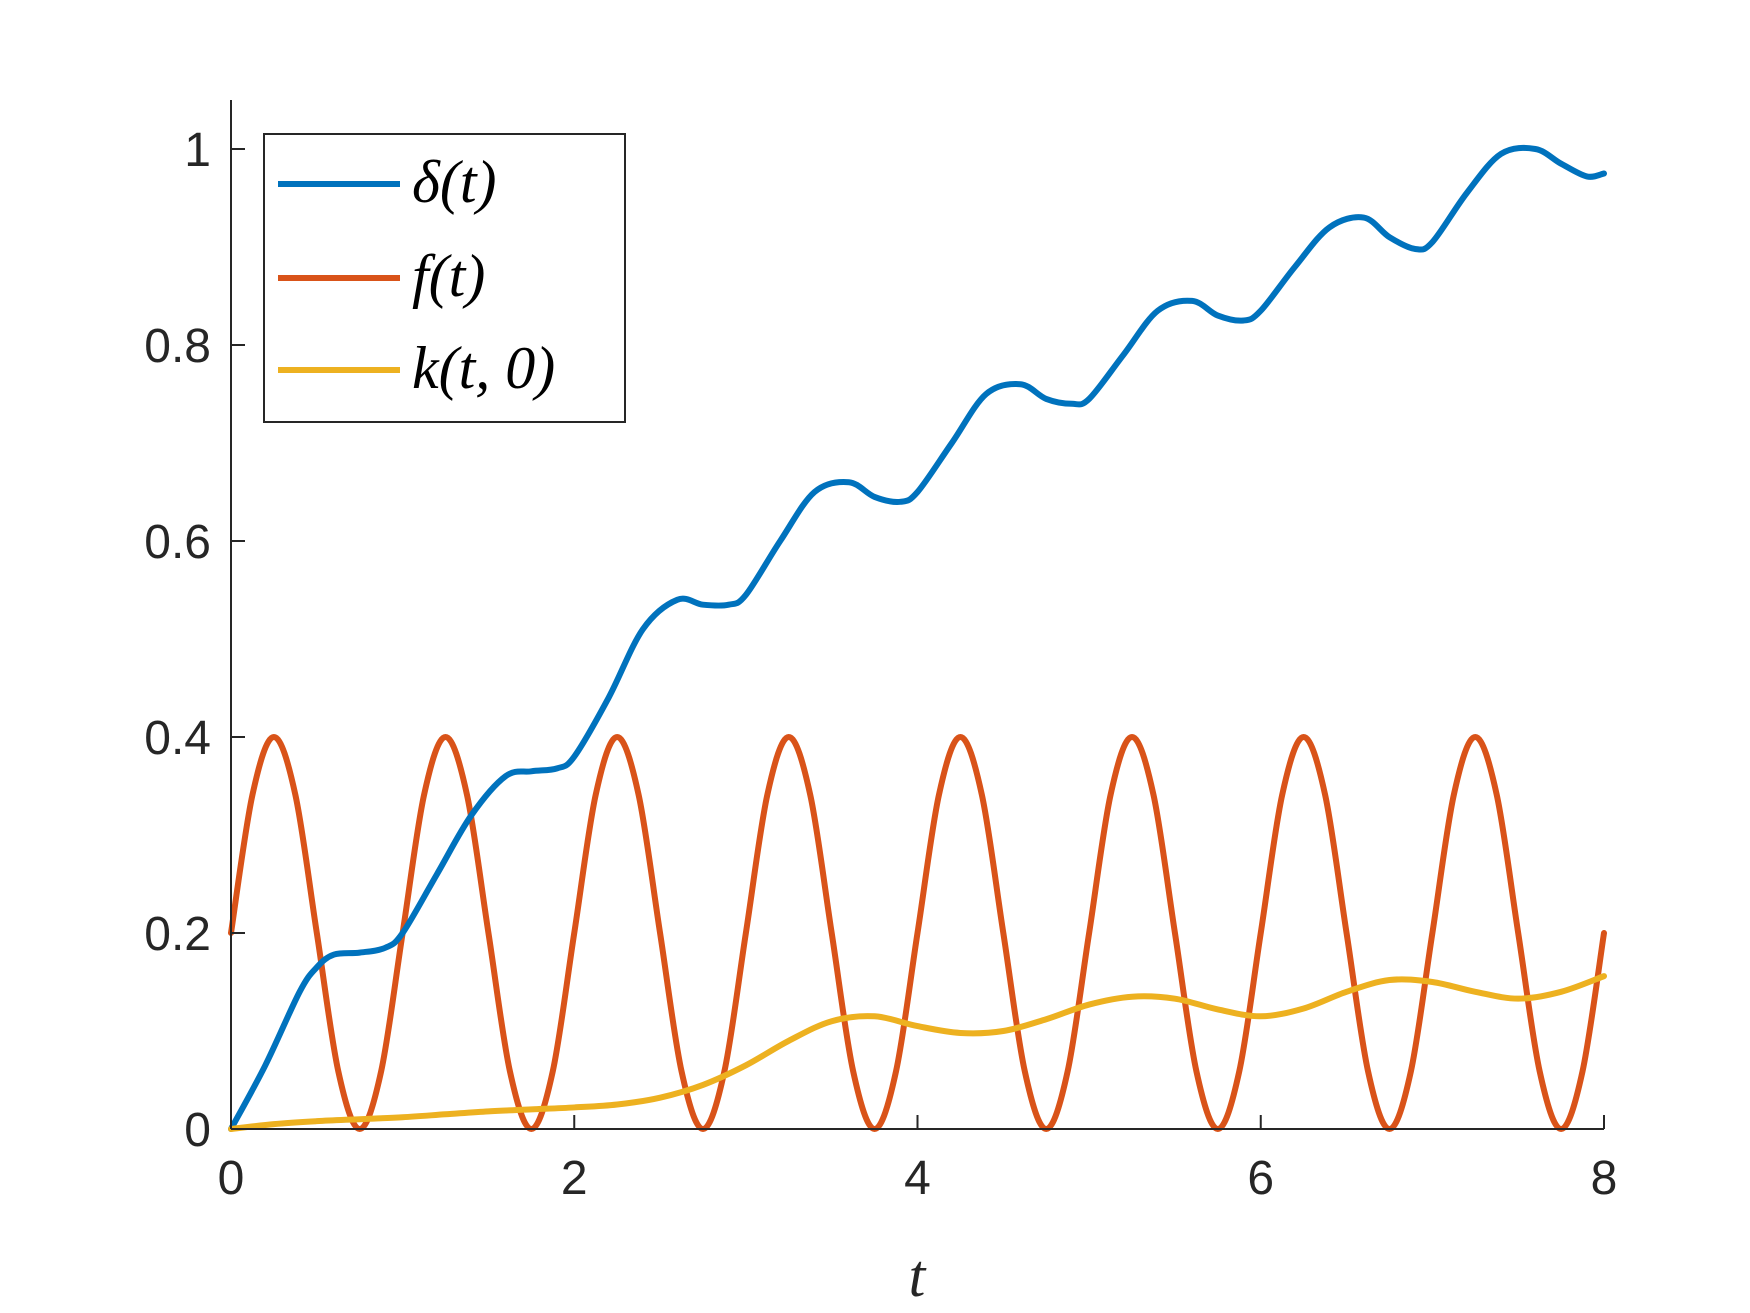 Image resolution: width=1750 pixels, height=1313 pixels. I want to click on y-tick-label: 0.4, so click(177, 738).